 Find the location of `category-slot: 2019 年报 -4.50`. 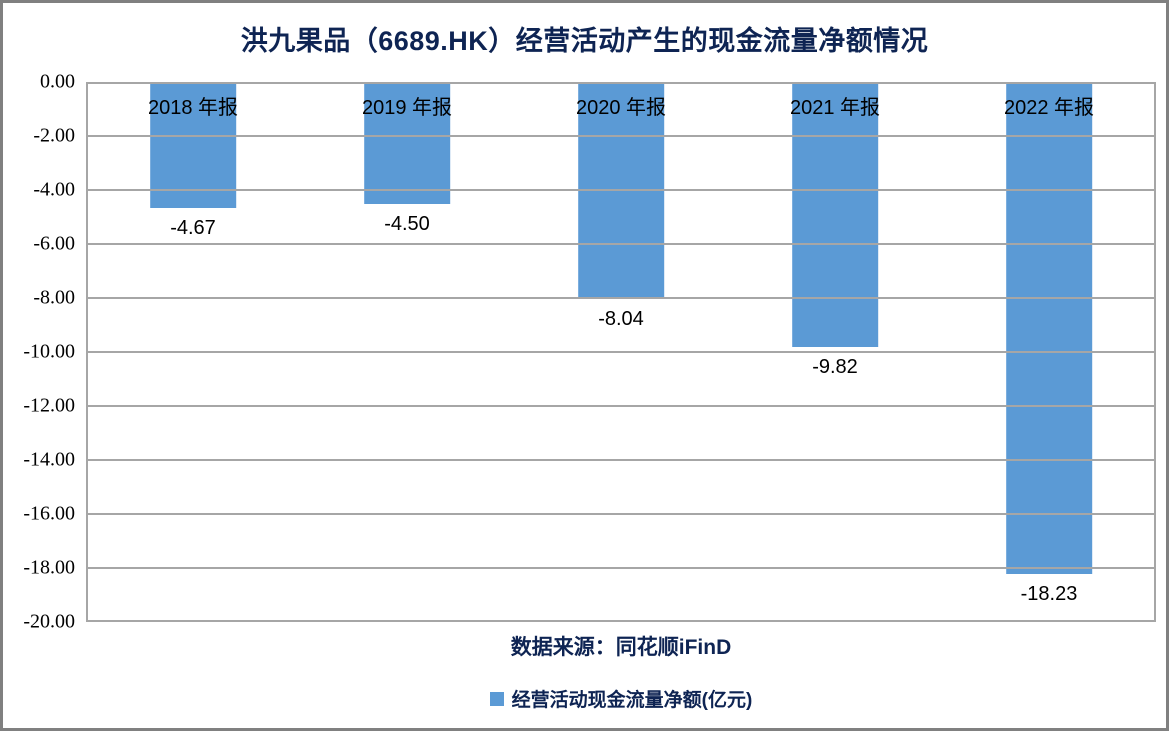

category-slot: 2019 年报 -4.50 is located at coordinates (407, 352).